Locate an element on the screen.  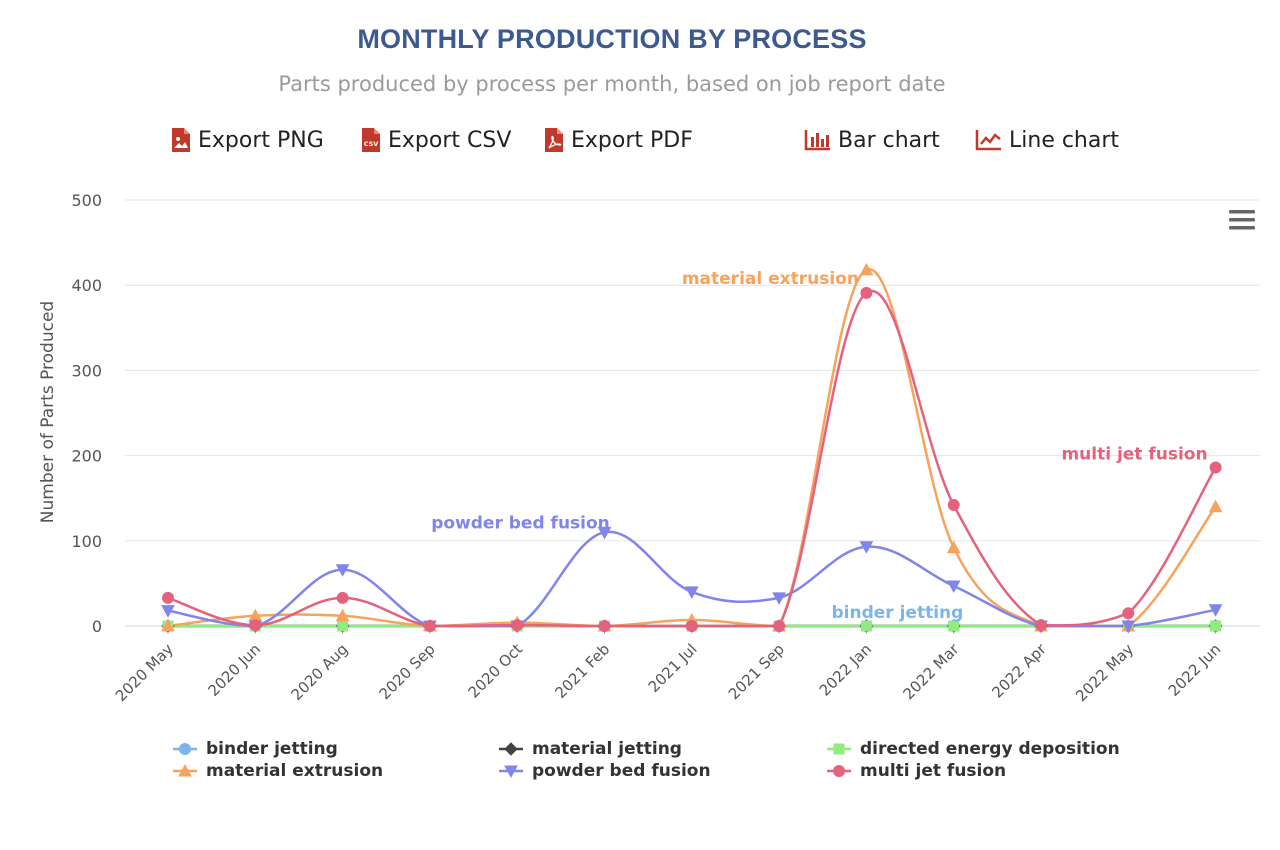
export-png-label: Export PNG is located at coordinates (261, 140).